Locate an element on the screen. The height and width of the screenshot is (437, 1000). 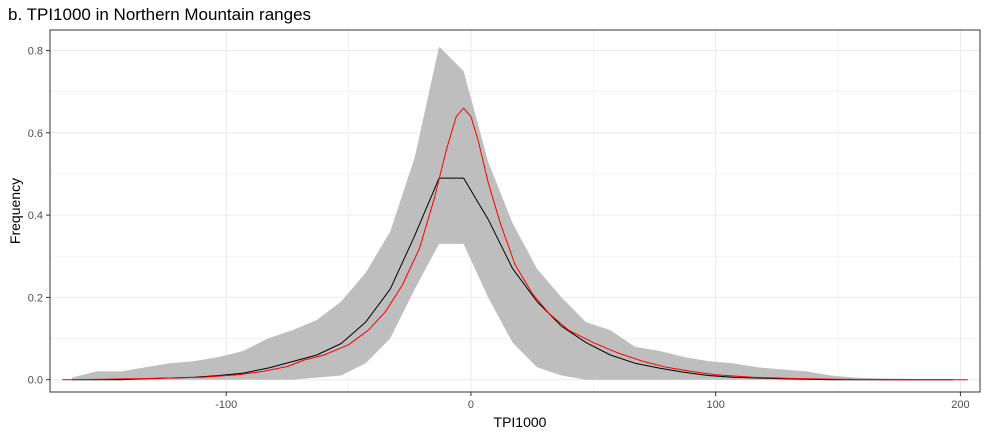
chart-title: b. TPI1000 in Northern Mountain ranges is located at coordinates (160, 14).